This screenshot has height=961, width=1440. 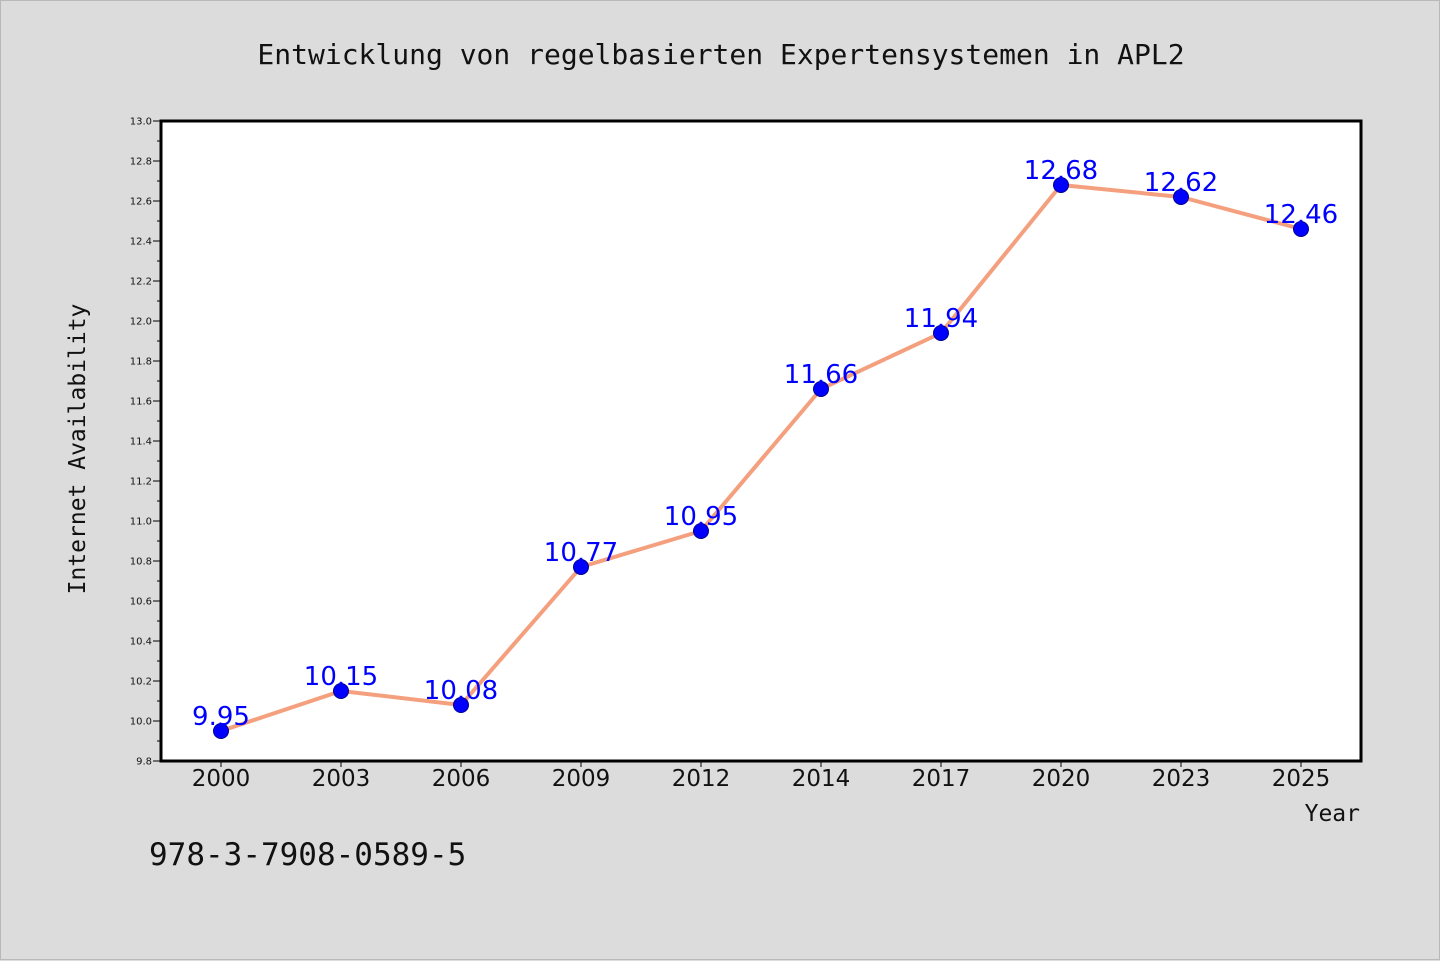 I want to click on y-tick-label: 11.4, so click(x=141, y=442).